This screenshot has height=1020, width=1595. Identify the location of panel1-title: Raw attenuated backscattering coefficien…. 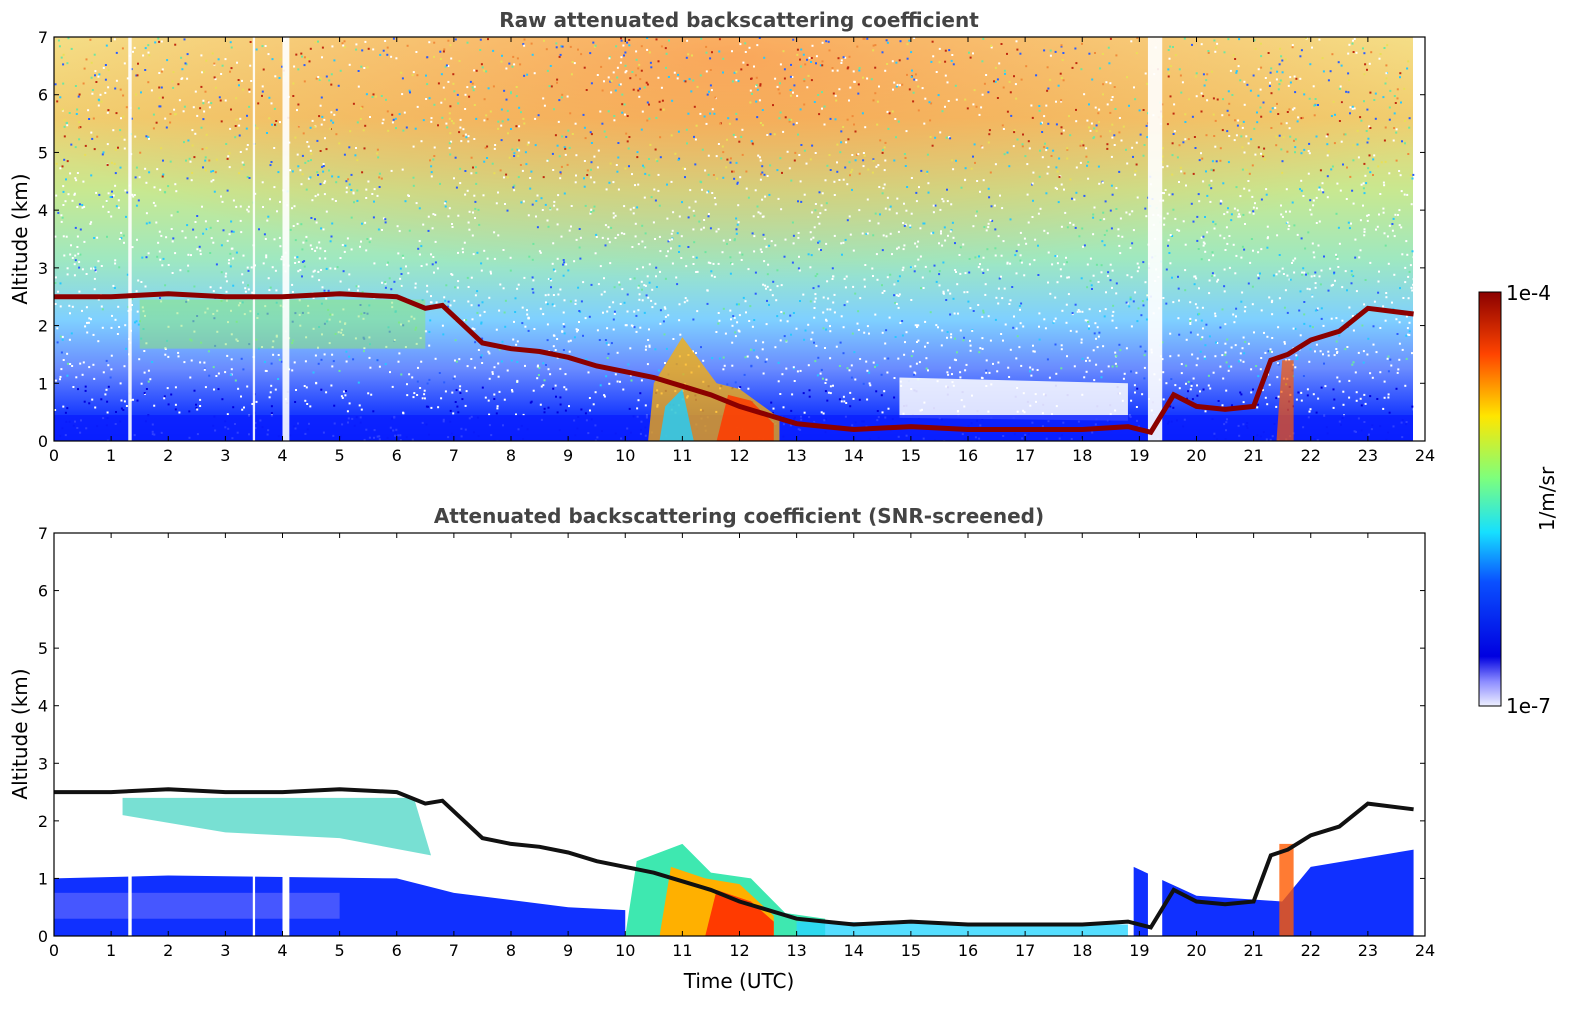
(739, 20).